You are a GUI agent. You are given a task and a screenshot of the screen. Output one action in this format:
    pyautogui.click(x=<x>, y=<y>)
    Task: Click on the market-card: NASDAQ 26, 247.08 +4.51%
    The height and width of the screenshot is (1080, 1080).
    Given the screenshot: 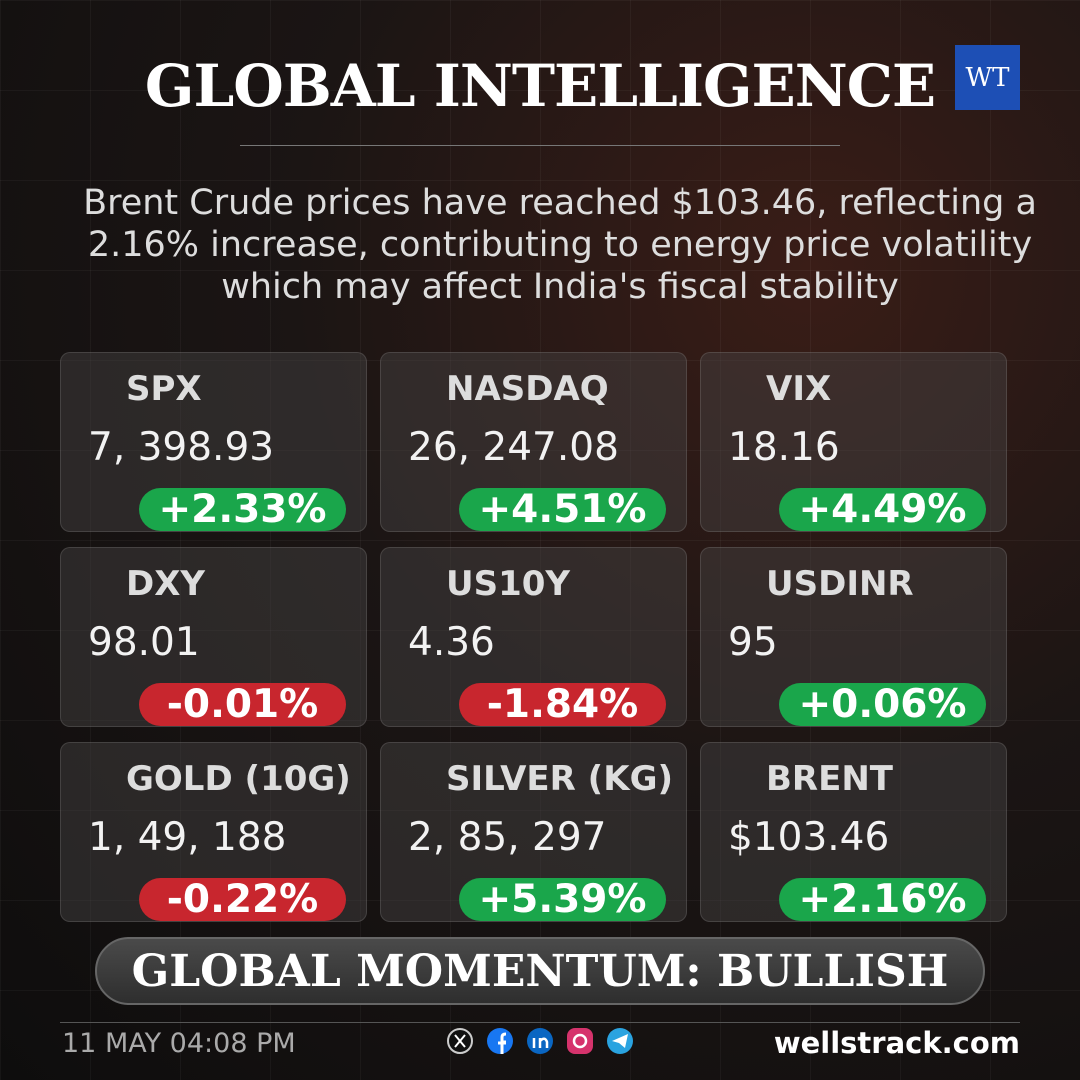 What is the action you would take?
    pyautogui.click(x=533, y=442)
    